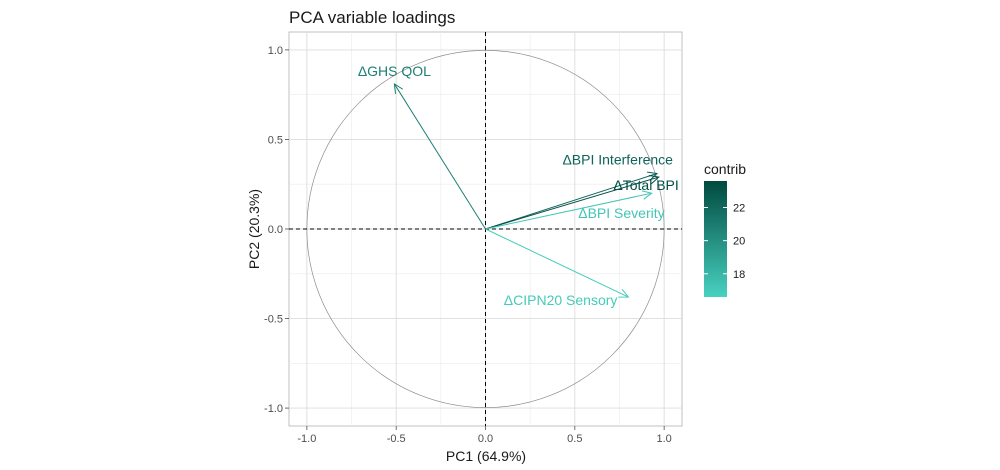 The image size is (1000, 470). What do you see at coordinates (739, 209) in the screenshot?
I see `legend-tick-label: 22` at bounding box center [739, 209].